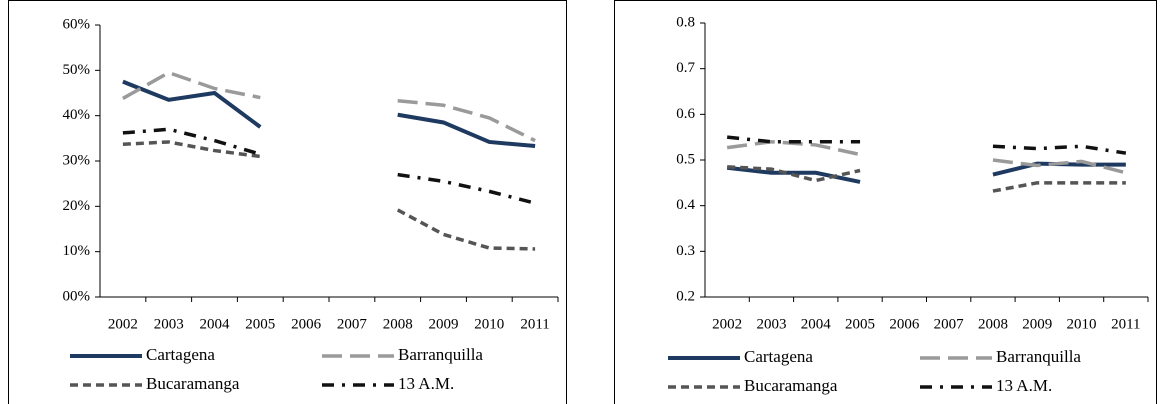 This screenshot has height=404, width=1164. I want to click on y-tick-label: 0.6, so click(685, 114).